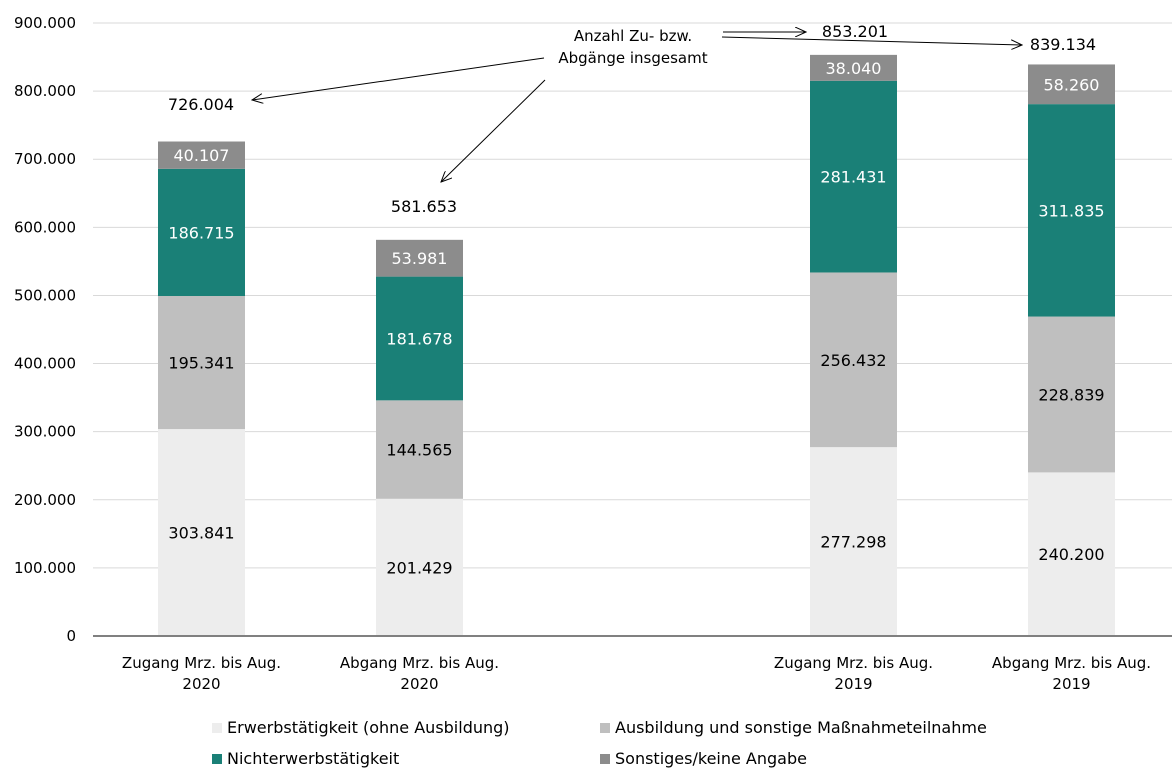 The image size is (1172, 769). Describe the element at coordinates (637, 104) in the screenshot. I see `annotation: Anzahl Zu- bzw. Abgänge insgesamt` at that location.